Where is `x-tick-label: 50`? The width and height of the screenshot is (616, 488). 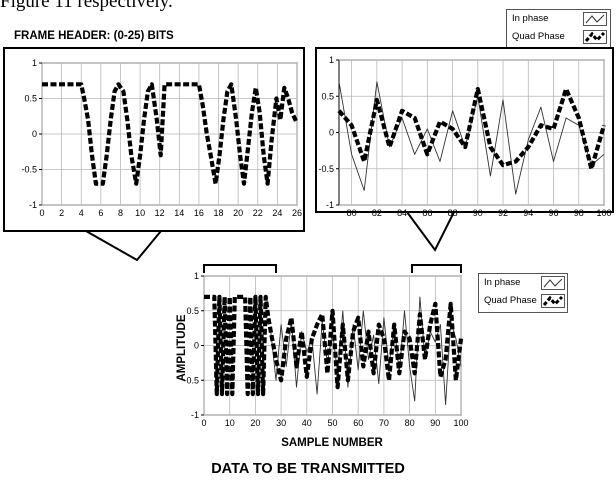
x-tick-label: 50 is located at coordinates (332, 423).